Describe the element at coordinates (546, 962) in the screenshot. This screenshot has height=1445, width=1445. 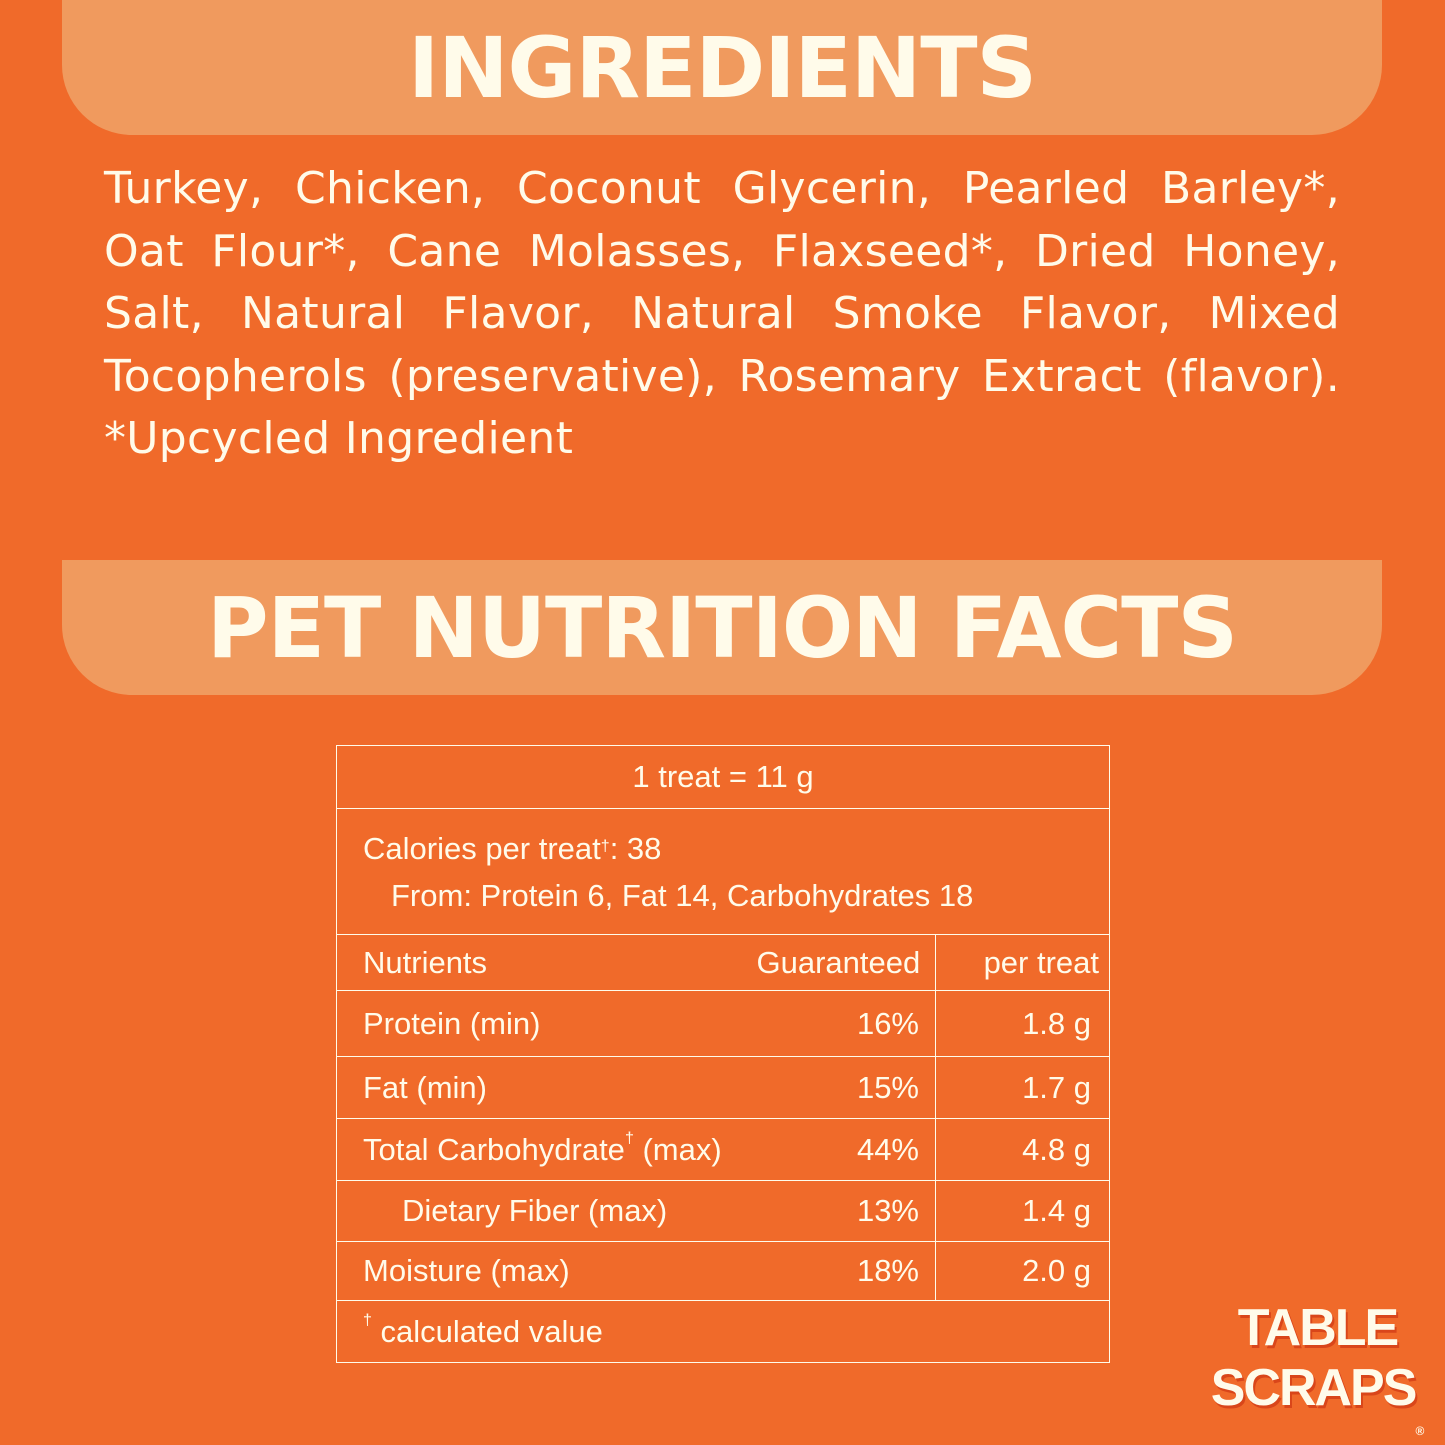
I see `header-nutrients: Nutrients` at that location.